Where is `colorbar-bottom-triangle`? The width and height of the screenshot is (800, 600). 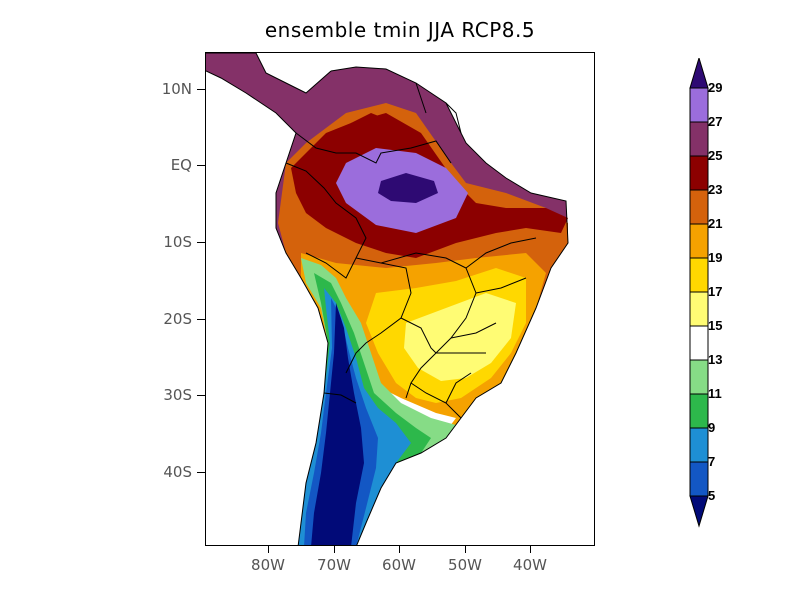
colorbar-bottom-triangle is located at coordinates (699, 511).